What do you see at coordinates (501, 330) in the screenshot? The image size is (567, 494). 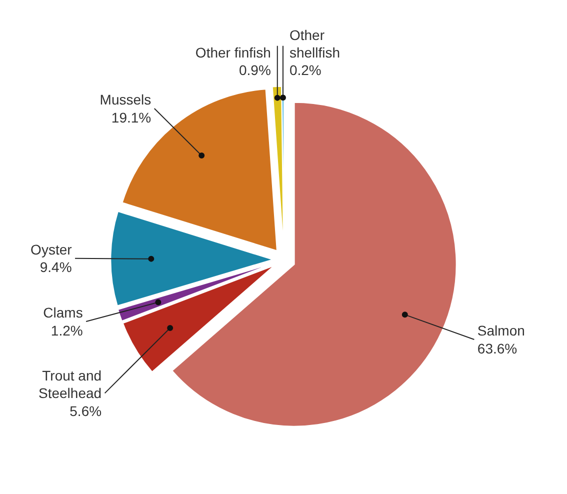 I see `slice-label: Salmon` at bounding box center [501, 330].